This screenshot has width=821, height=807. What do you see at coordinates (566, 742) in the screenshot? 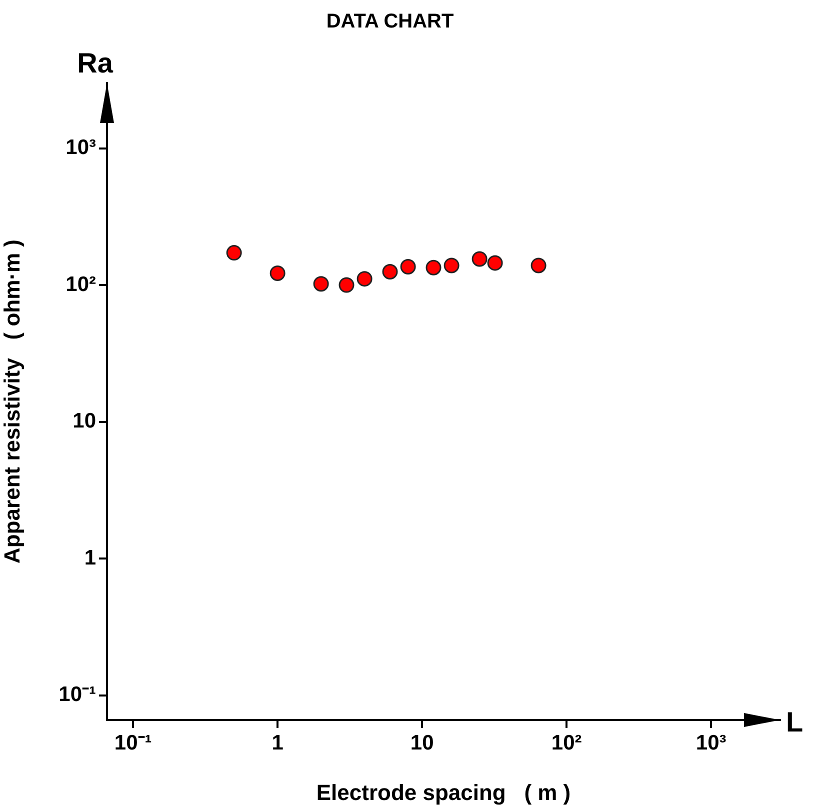
I see `x-tick-label: 10²` at bounding box center [566, 742].